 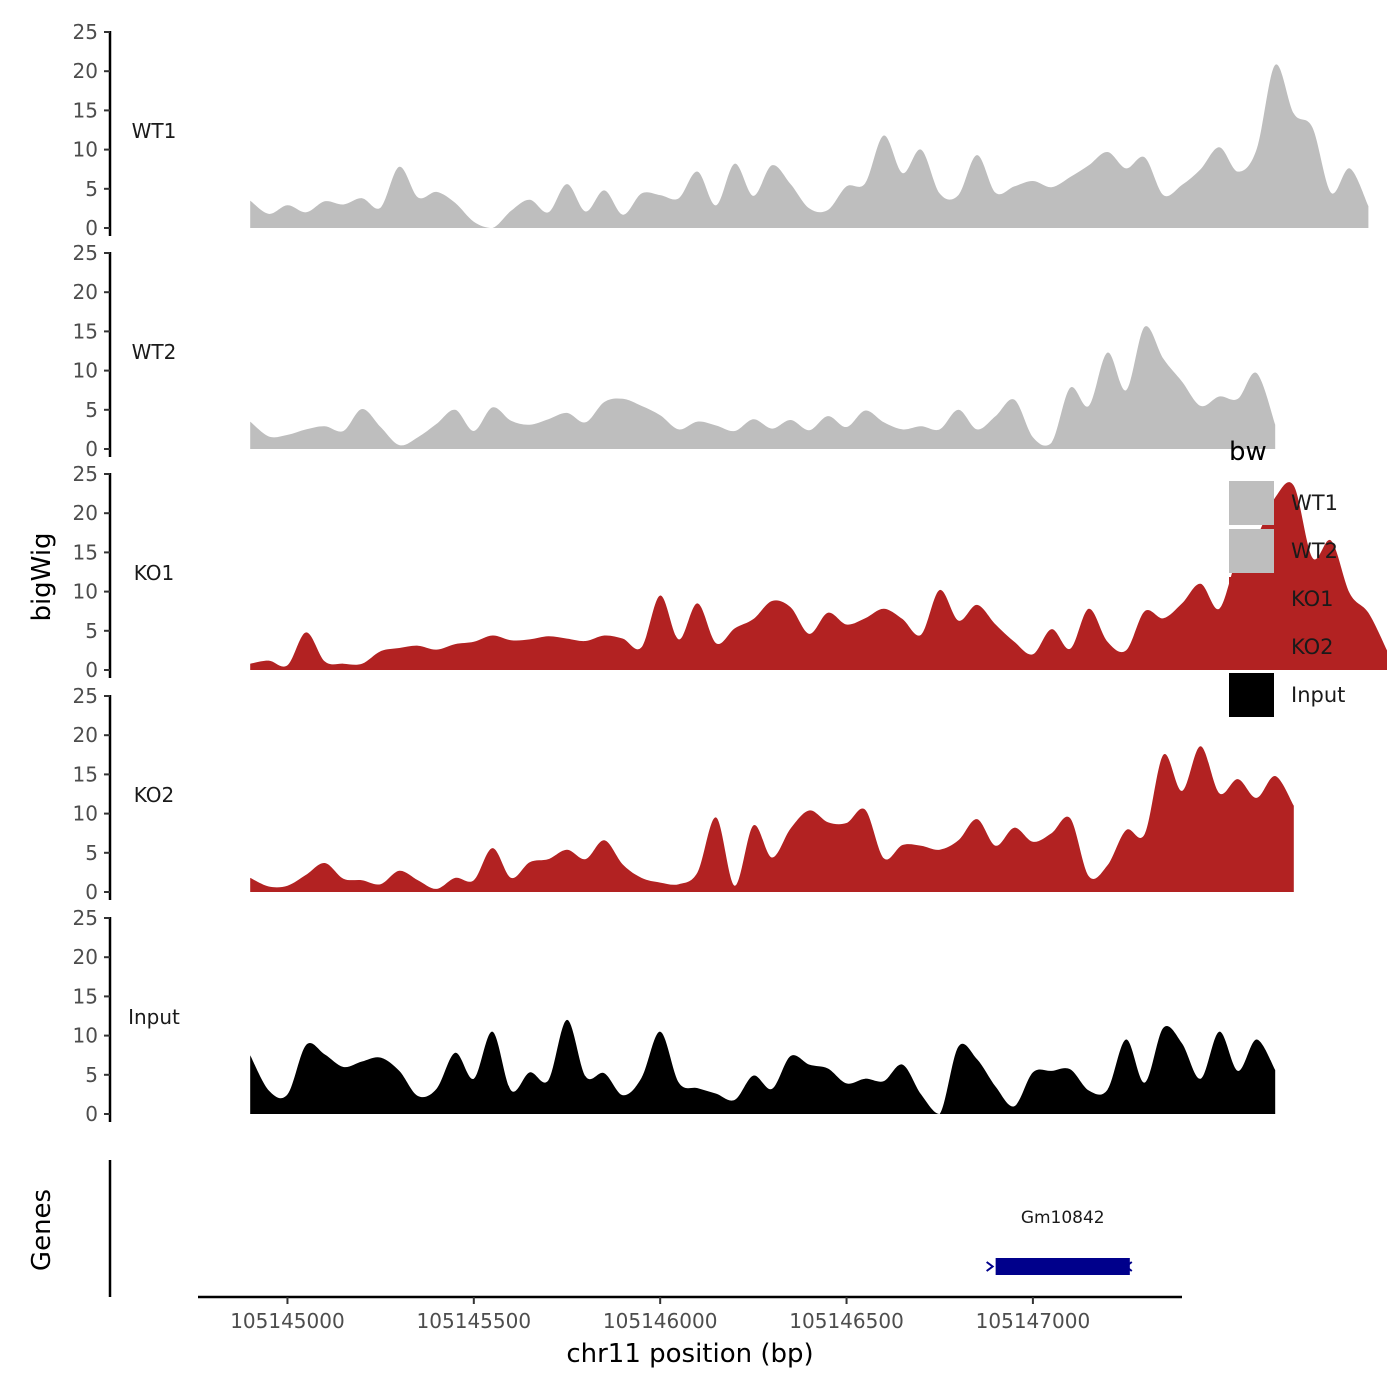 I want to click on legend-label: KO1, so click(x=1312, y=599).